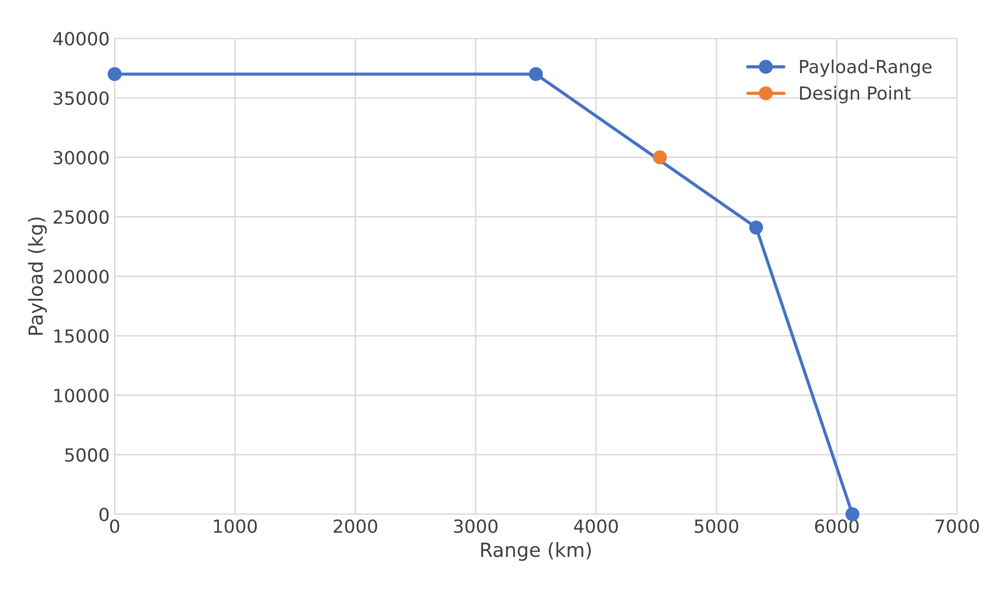  Describe the element at coordinates (957, 526) in the screenshot. I see `x-tick-label: 7000` at that location.